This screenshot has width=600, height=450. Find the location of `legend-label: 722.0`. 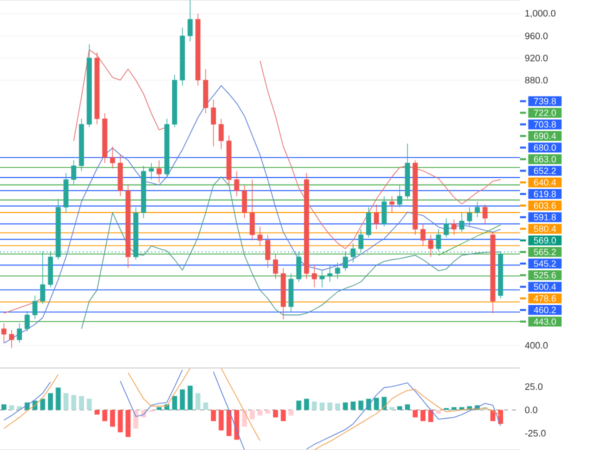

legend-label: 722.0 is located at coordinates (545, 113).